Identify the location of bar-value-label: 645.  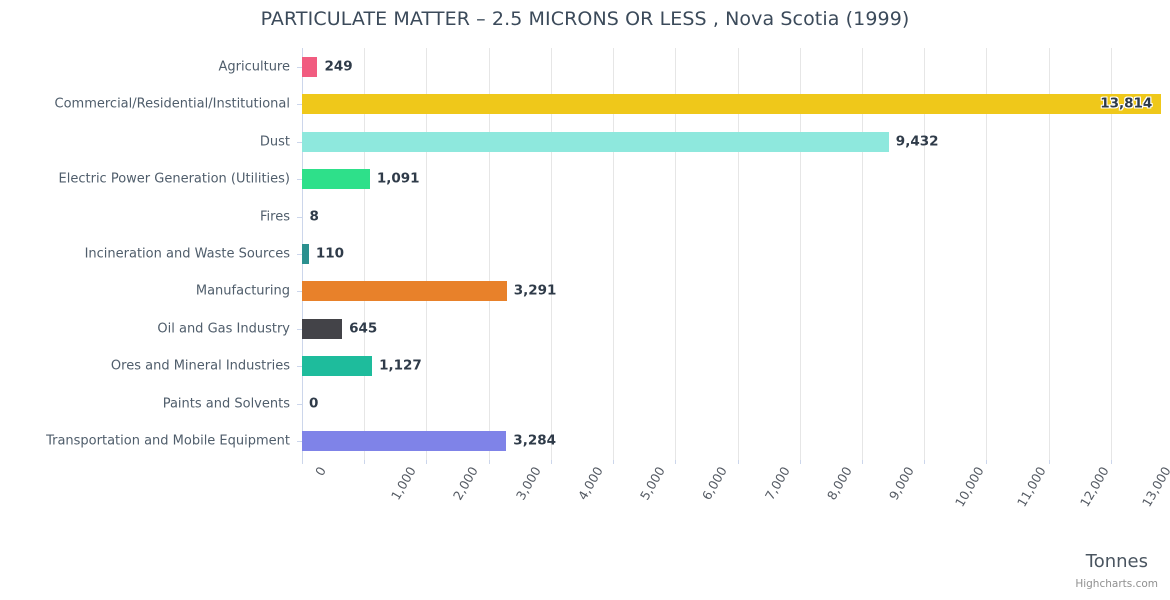
(363, 328).